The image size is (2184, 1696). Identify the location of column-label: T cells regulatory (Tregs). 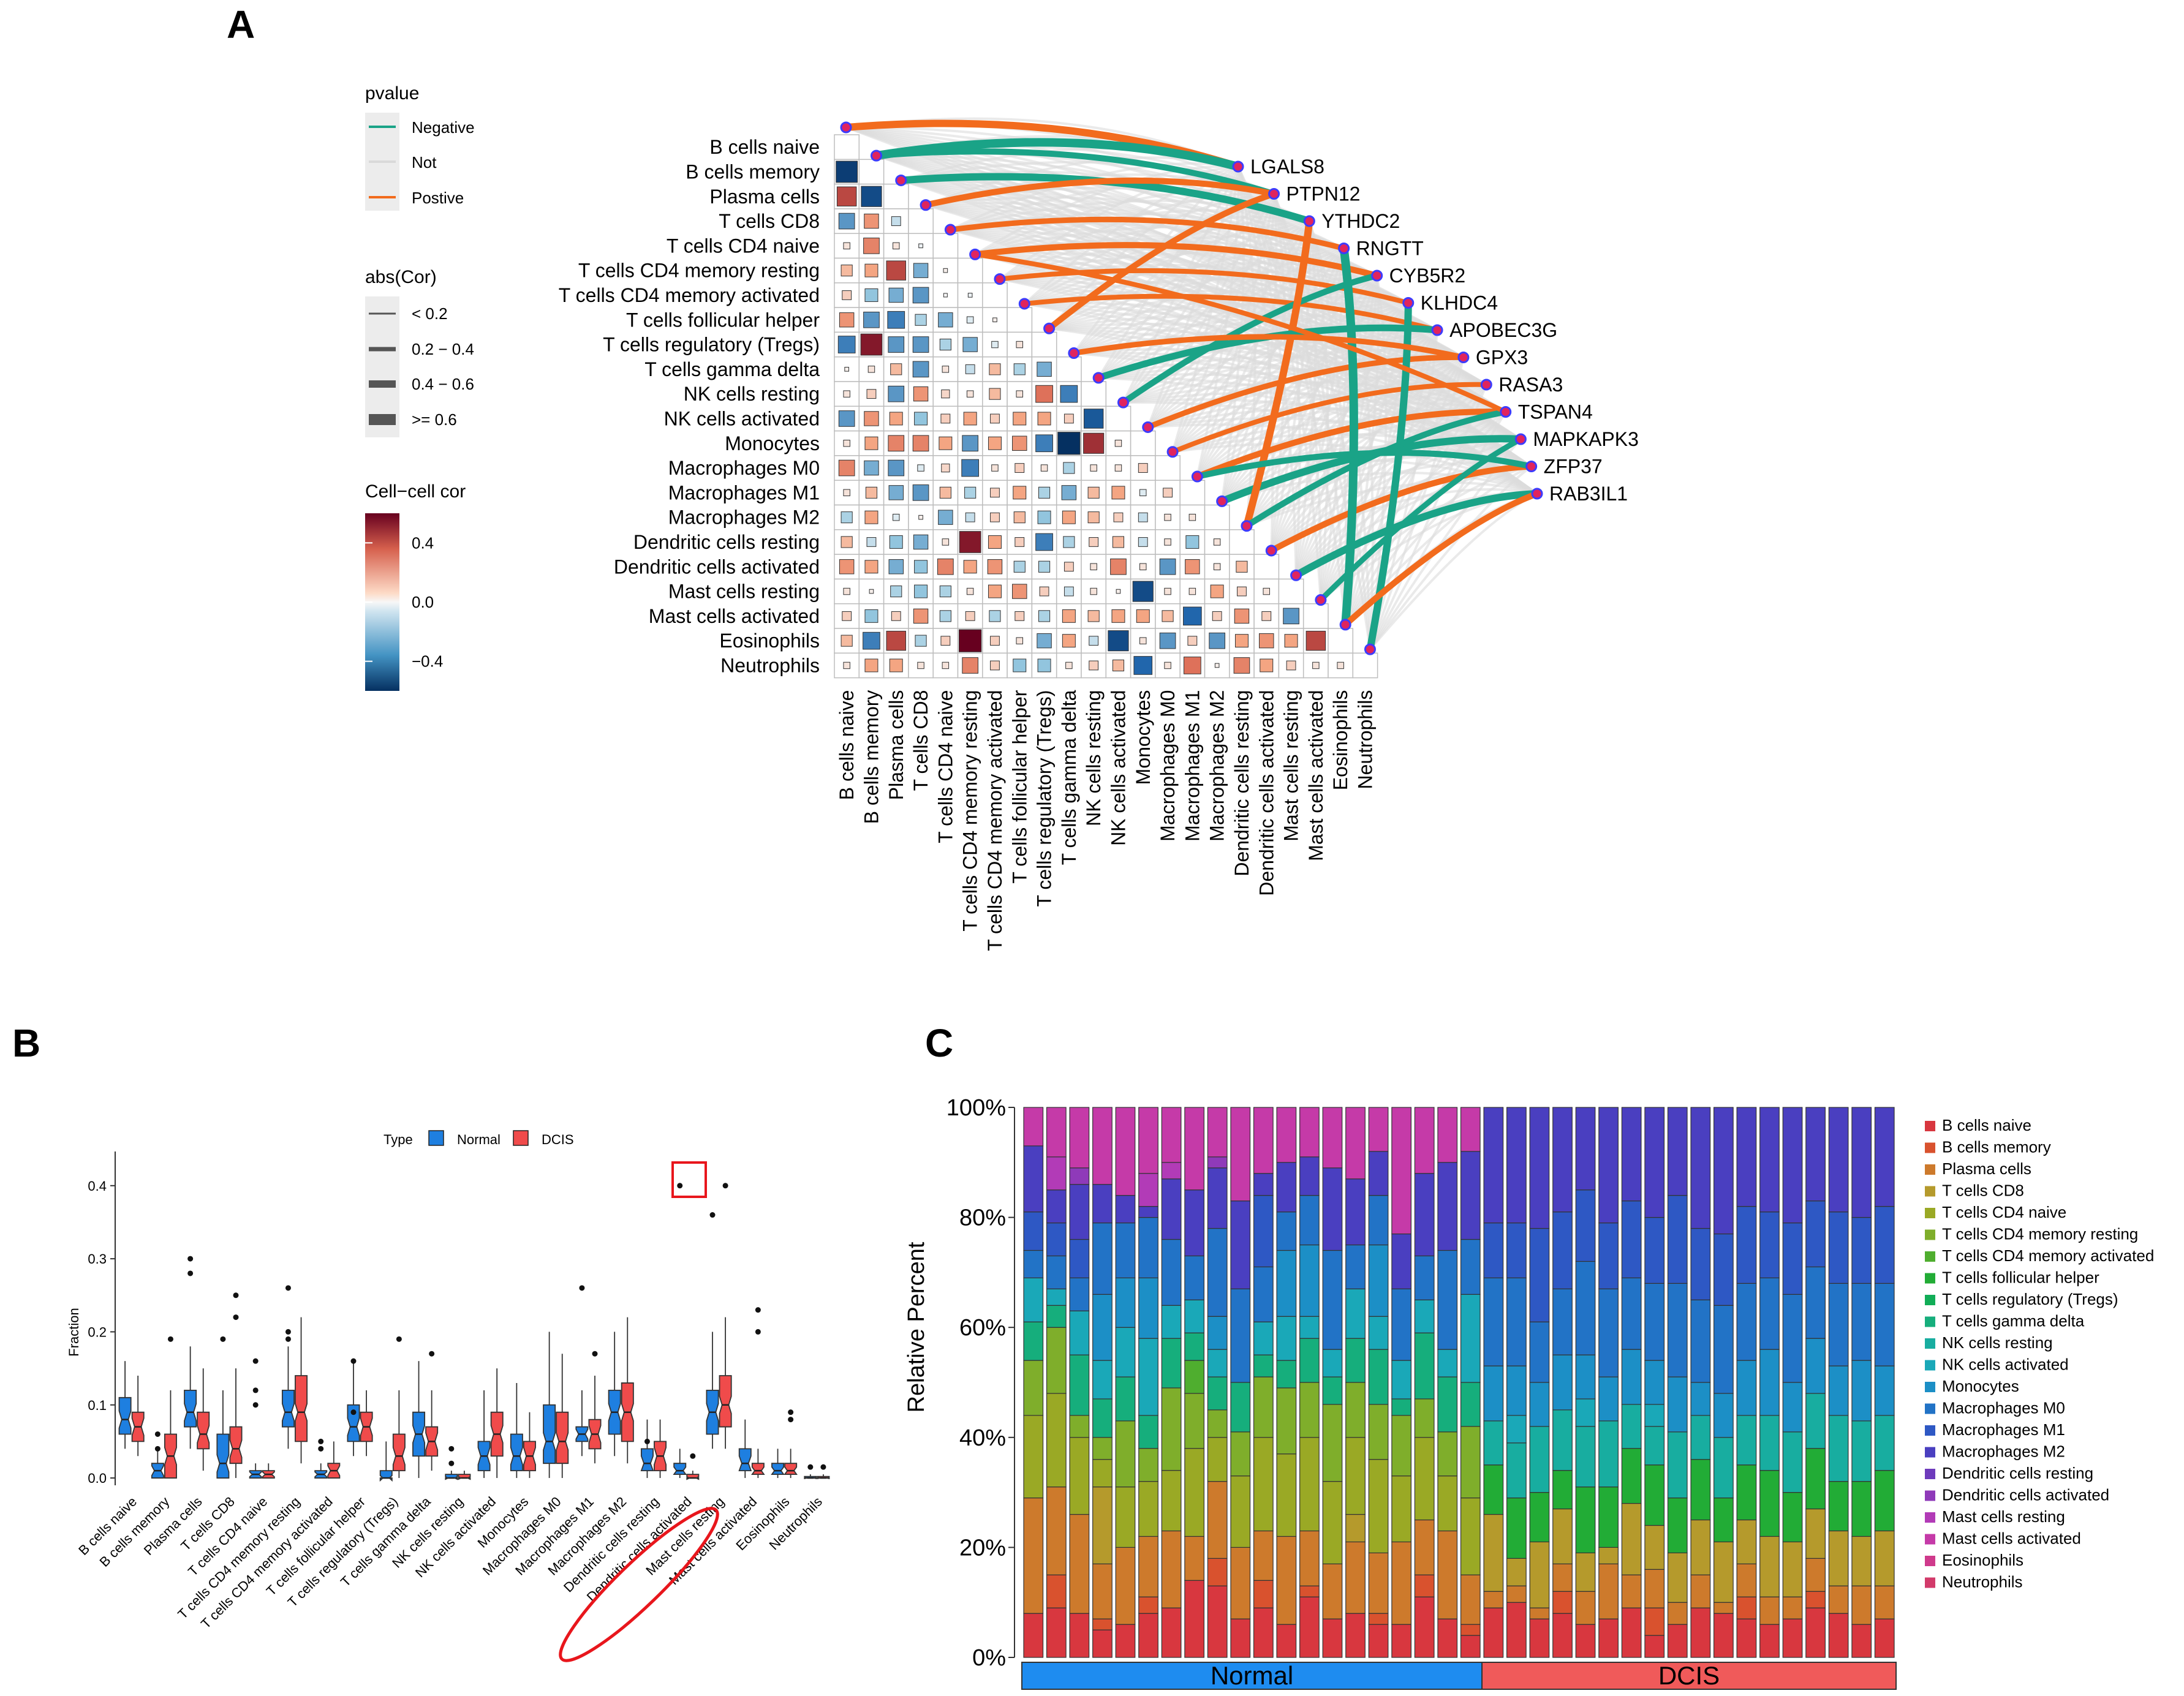
(1044, 799).